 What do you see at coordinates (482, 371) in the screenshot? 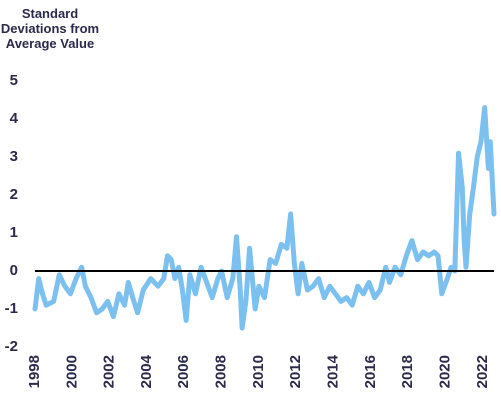
I see `x-tick-label: 2022` at bounding box center [482, 371].